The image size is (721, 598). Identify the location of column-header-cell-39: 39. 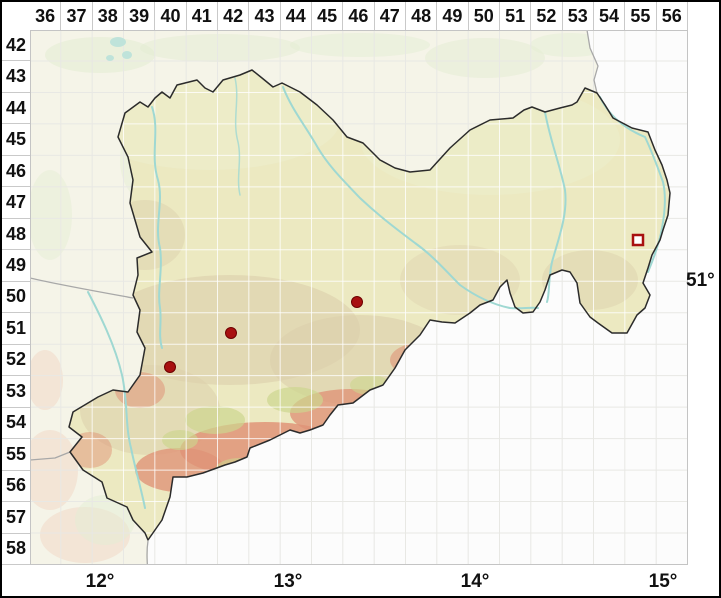
(140, 16).